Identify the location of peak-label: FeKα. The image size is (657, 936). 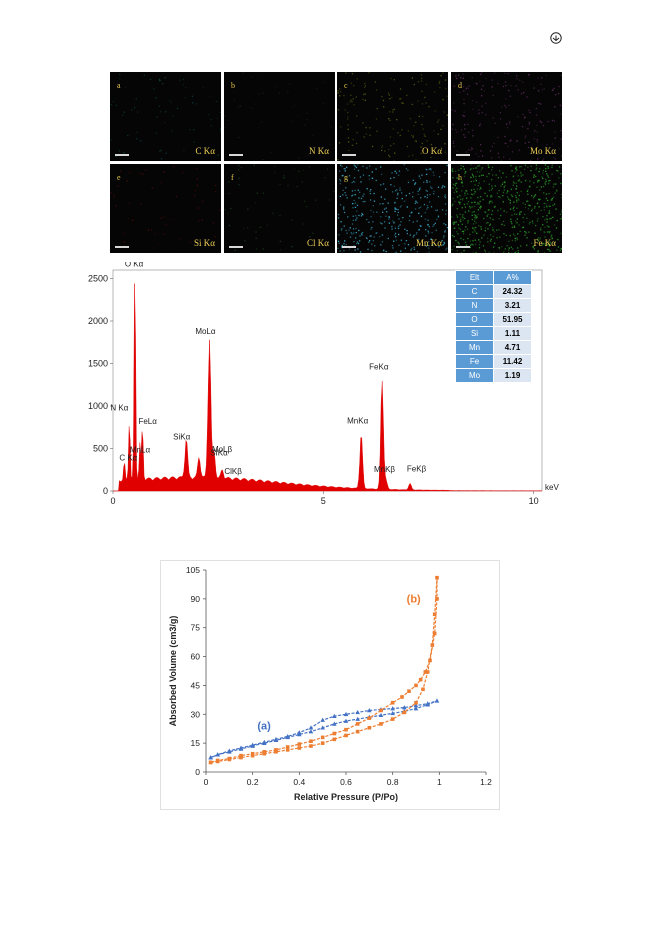
(379, 367).